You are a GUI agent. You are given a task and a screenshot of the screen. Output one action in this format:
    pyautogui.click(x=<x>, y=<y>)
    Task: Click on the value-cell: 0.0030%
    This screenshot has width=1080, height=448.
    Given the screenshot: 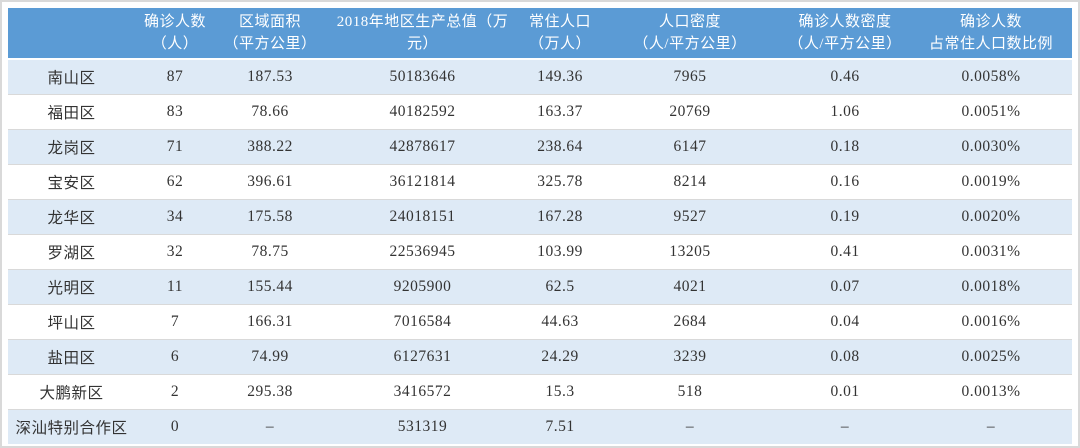 What is the action you would take?
    pyautogui.click(x=991, y=147)
    